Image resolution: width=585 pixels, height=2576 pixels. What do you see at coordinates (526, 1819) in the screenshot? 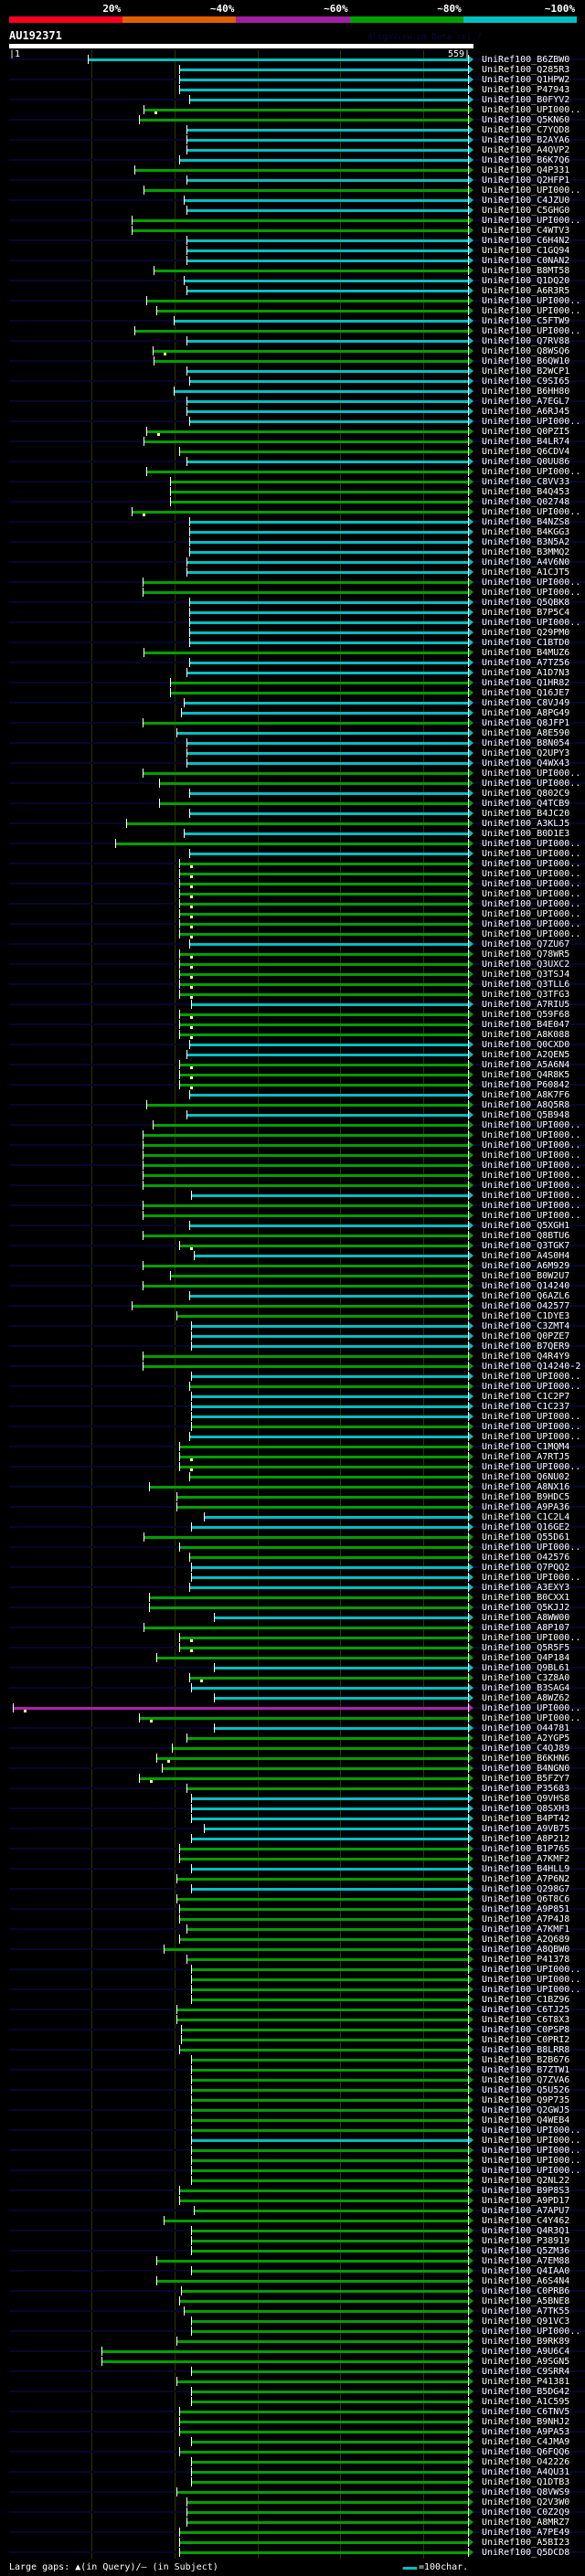
I see `hit-label-link: UniRef100_B4PT42` at bounding box center [526, 1819].